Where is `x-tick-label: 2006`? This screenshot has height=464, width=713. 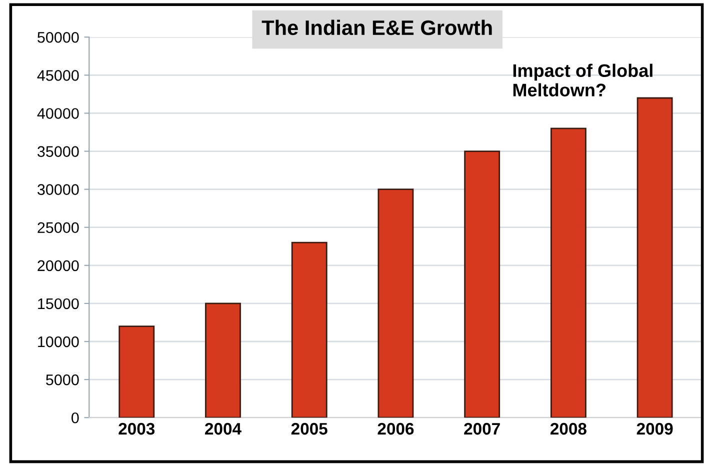
x-tick-label: 2006 is located at coordinates (396, 428).